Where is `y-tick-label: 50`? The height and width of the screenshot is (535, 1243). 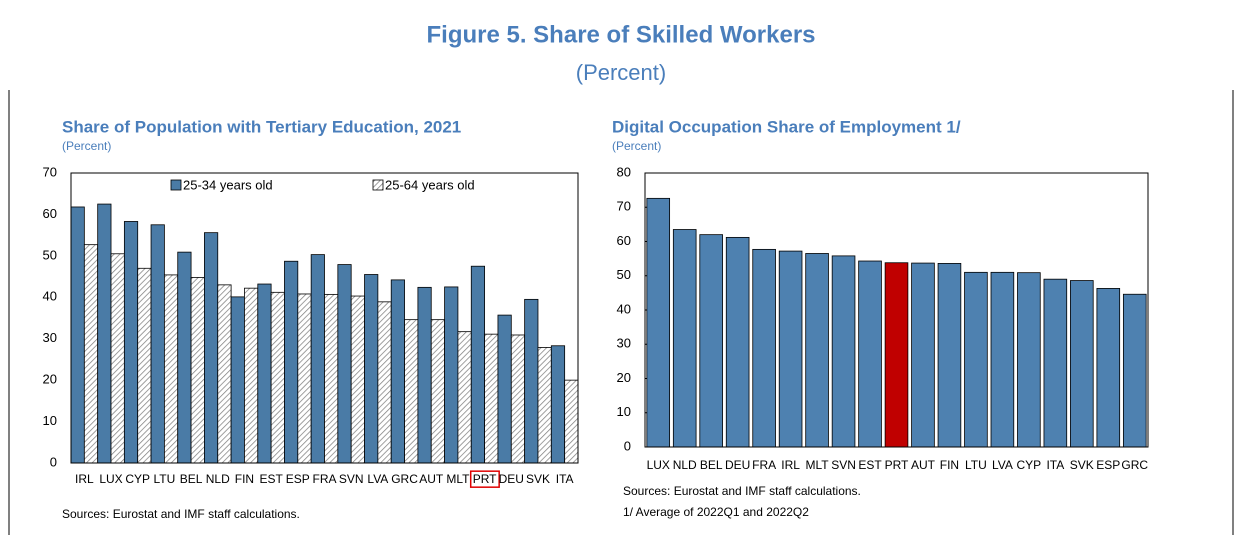
y-tick-label: 50 is located at coordinates (624, 274).